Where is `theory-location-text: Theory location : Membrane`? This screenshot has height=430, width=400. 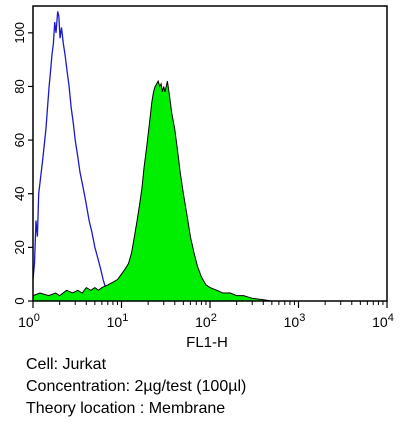 theory-location-text: Theory location : Membrane is located at coordinates (126, 408).